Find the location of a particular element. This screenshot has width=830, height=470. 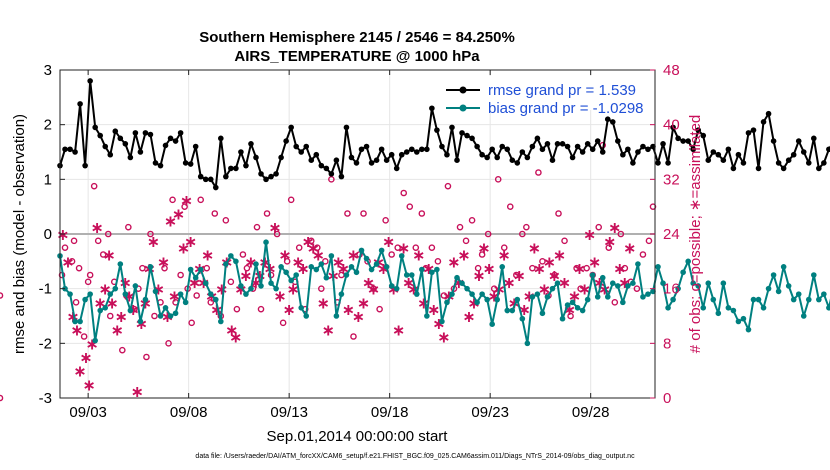

x-axis-label: Sep.01,2014 00:00:00 start is located at coordinates (358, 436).